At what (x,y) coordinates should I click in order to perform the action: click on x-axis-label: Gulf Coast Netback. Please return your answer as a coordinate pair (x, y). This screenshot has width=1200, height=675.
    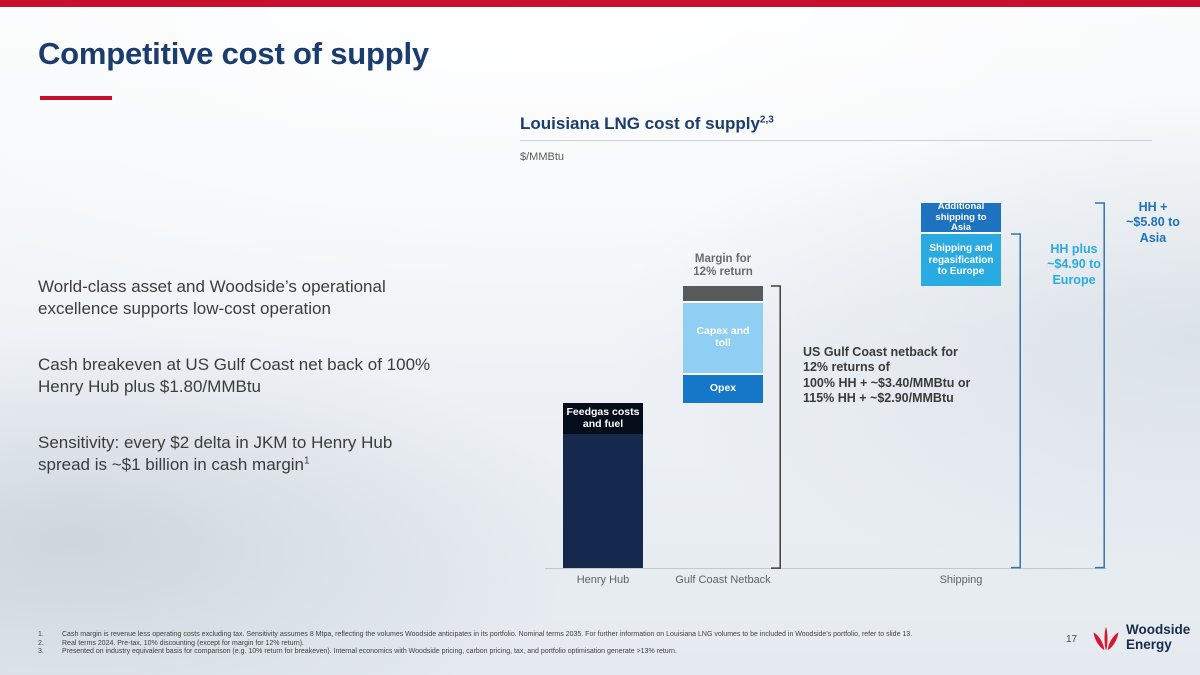
    Looking at the image, I should click on (723, 580).